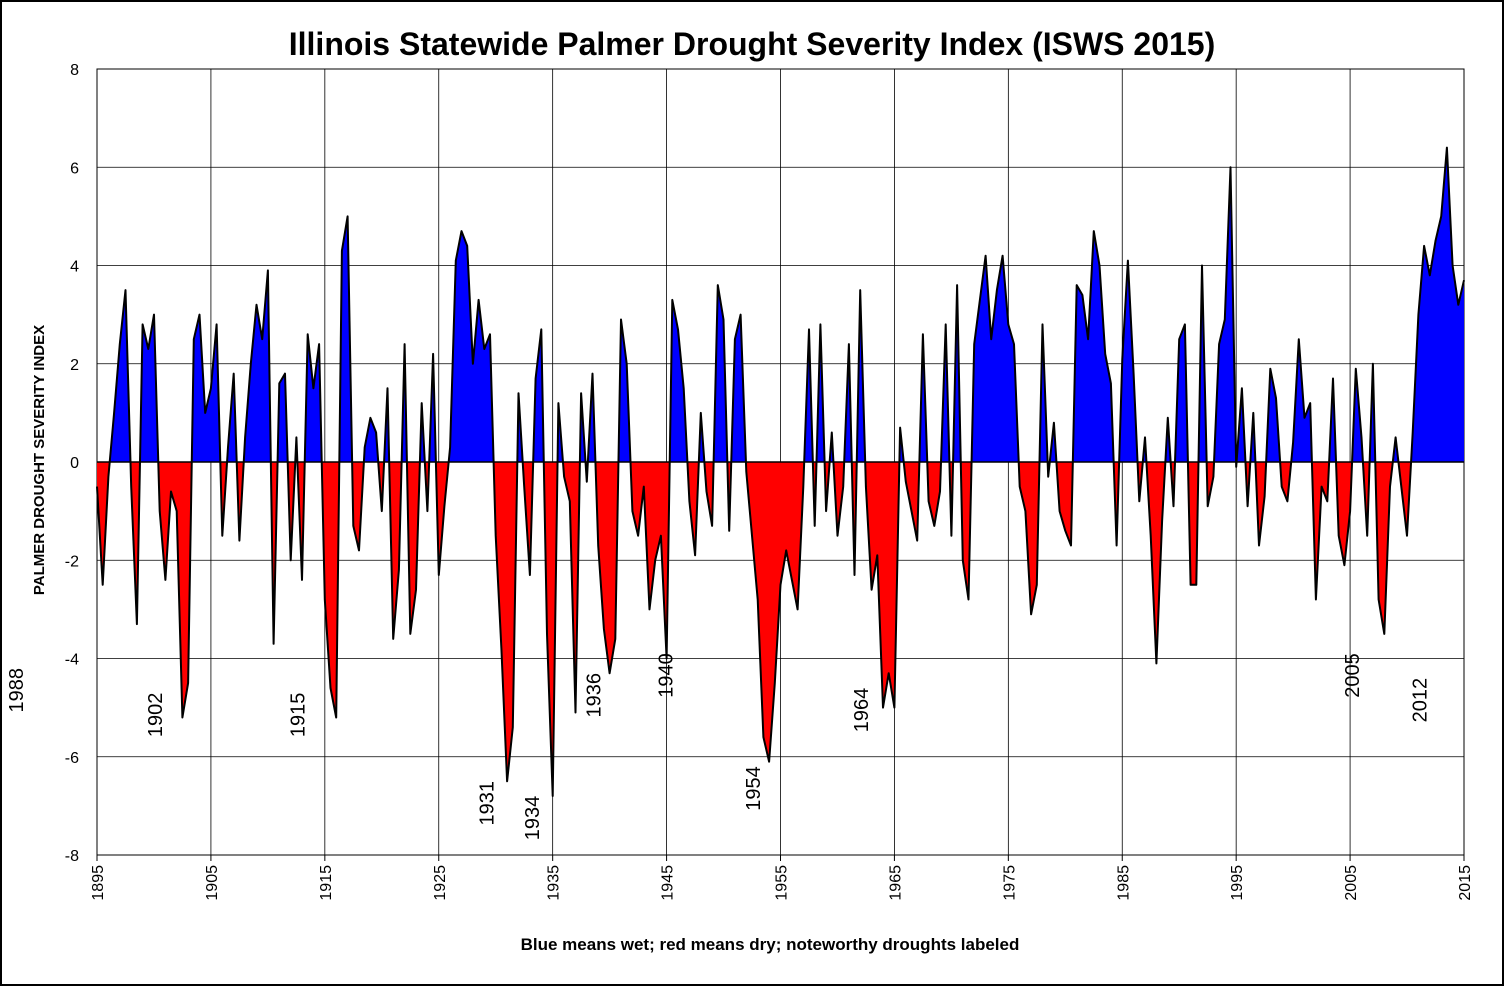 The image size is (1504, 986). I want to click on drought-label: 1940, so click(666, 675).